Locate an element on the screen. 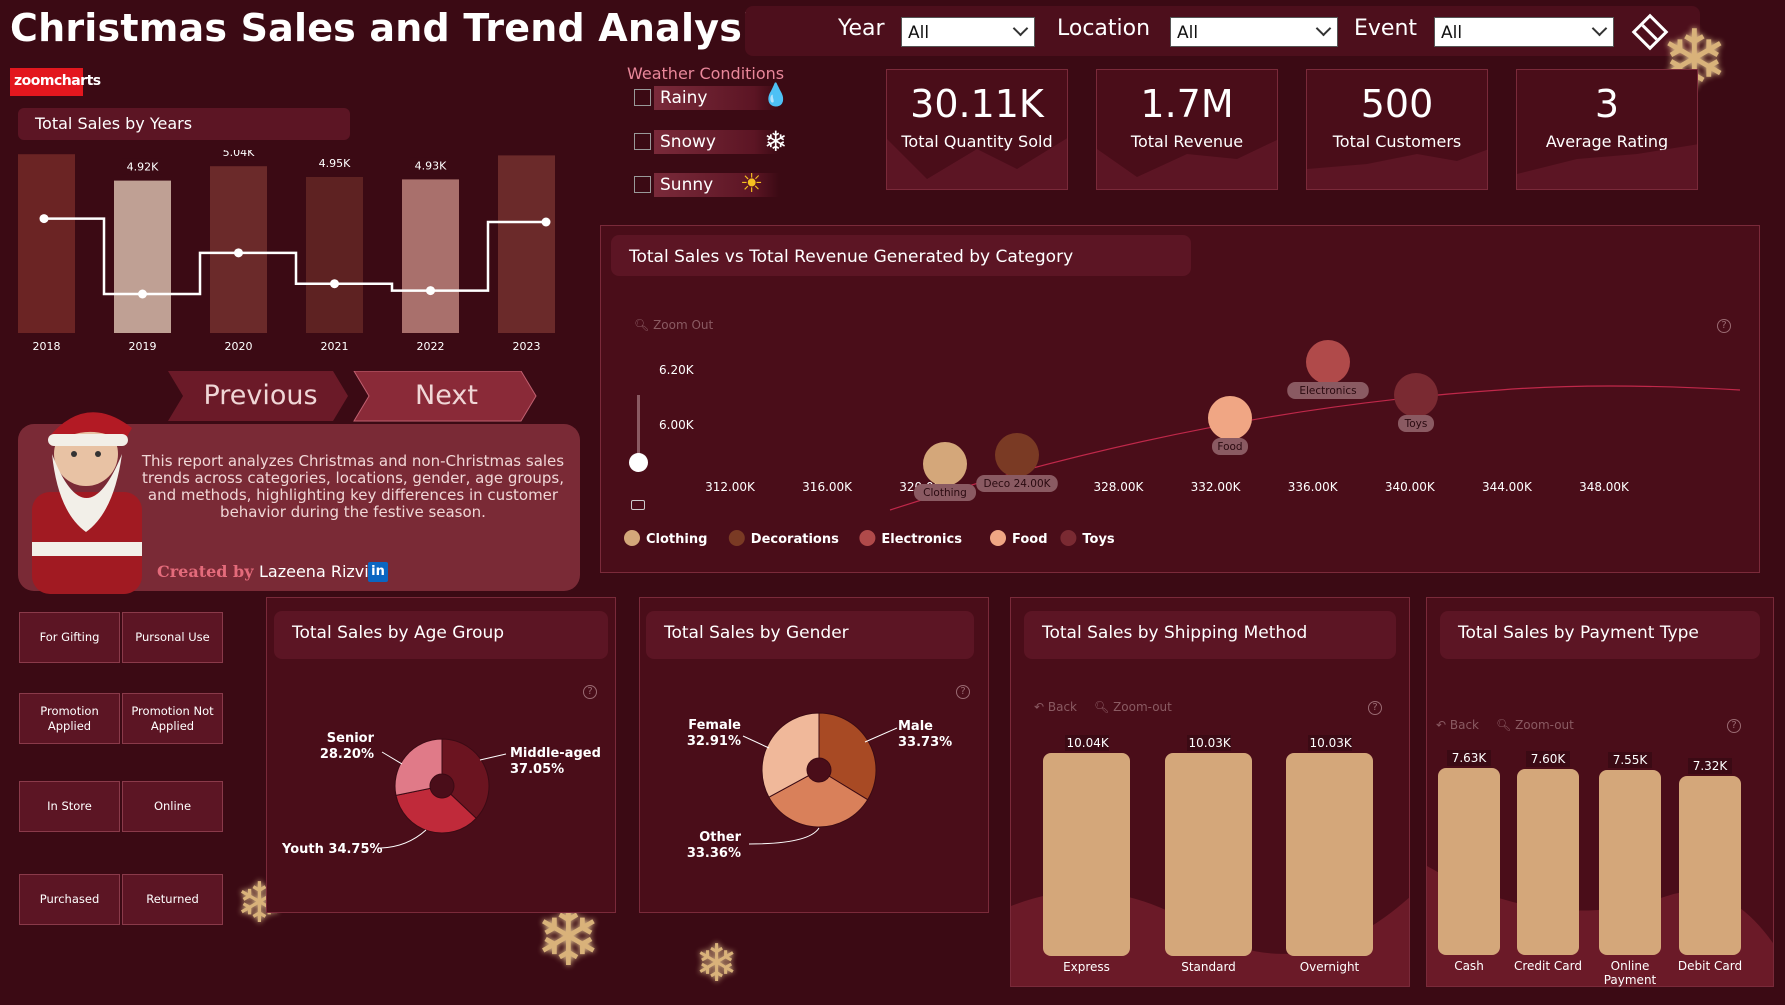 This screenshot has height=1005, width=1785. bar-category-label: Online Payment is located at coordinates (1630, 973).